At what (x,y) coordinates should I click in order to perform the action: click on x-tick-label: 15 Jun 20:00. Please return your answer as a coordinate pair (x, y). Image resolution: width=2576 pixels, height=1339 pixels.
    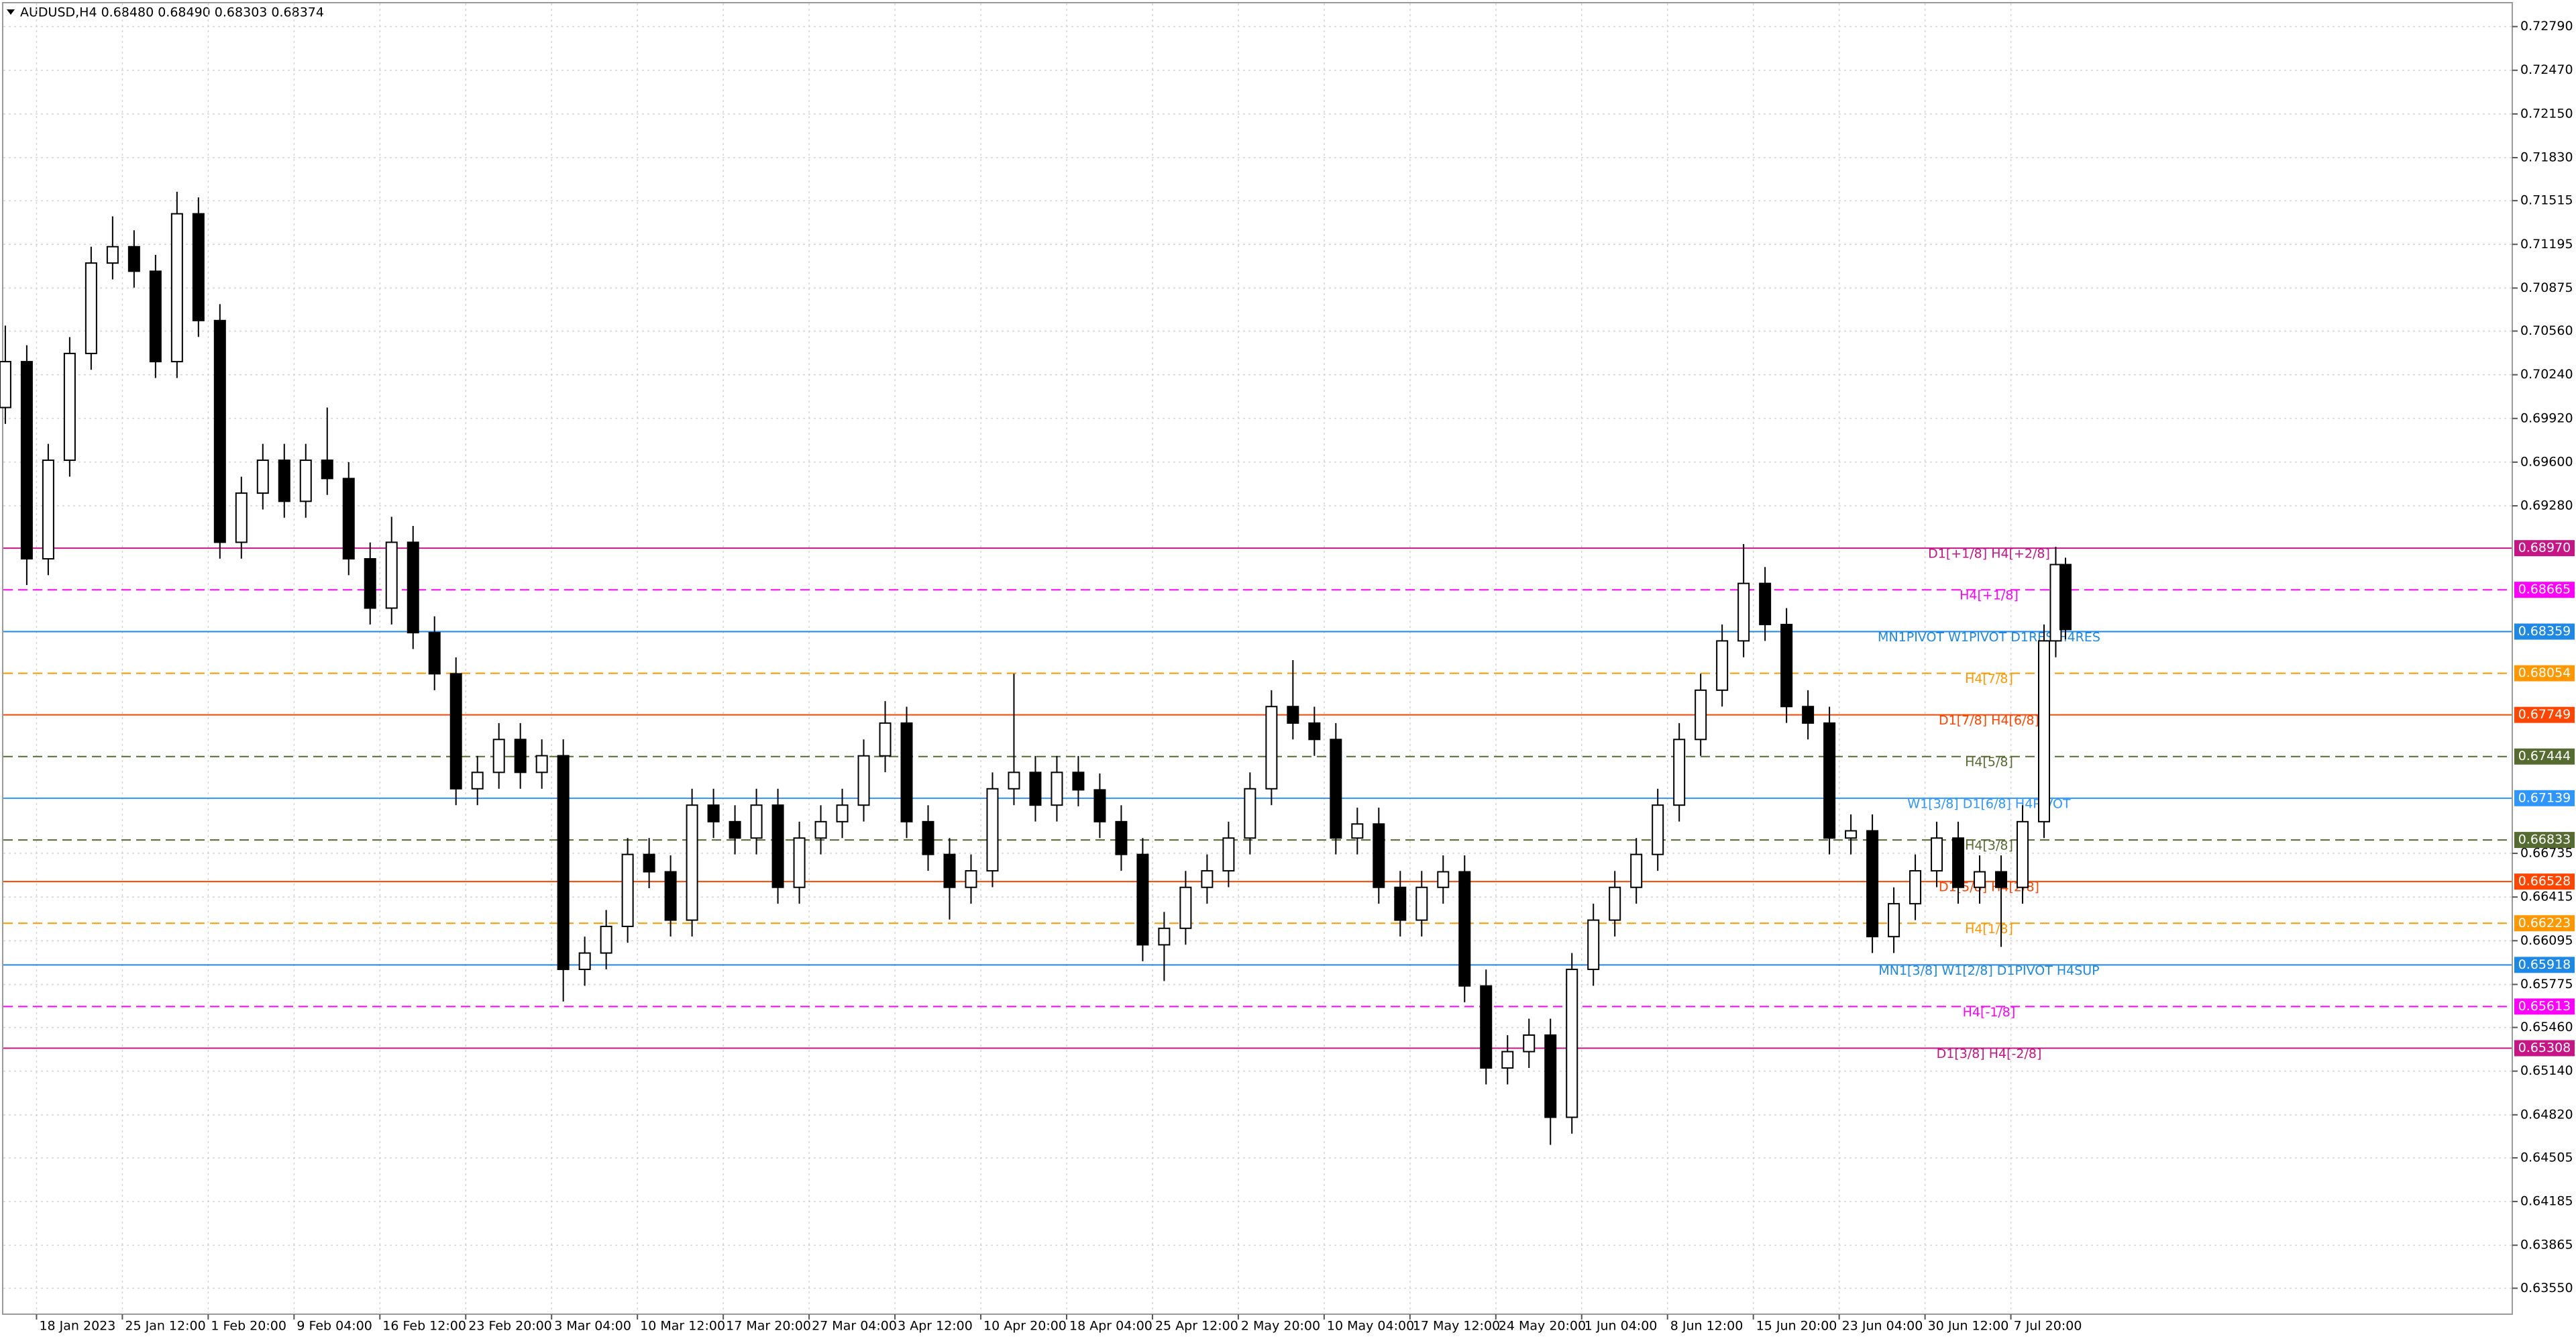
    Looking at the image, I should click on (1796, 1326).